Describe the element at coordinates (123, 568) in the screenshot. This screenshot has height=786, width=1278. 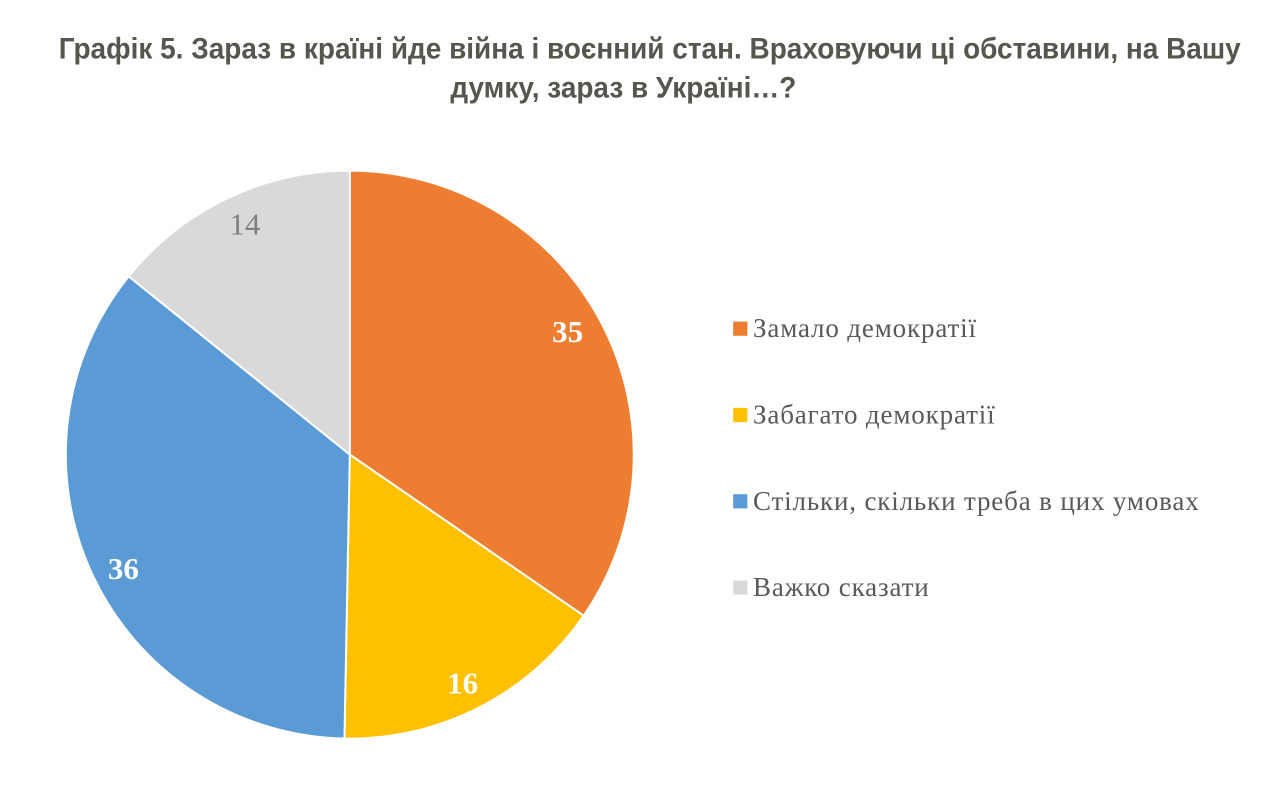
I see `svg-text: 36` at that location.